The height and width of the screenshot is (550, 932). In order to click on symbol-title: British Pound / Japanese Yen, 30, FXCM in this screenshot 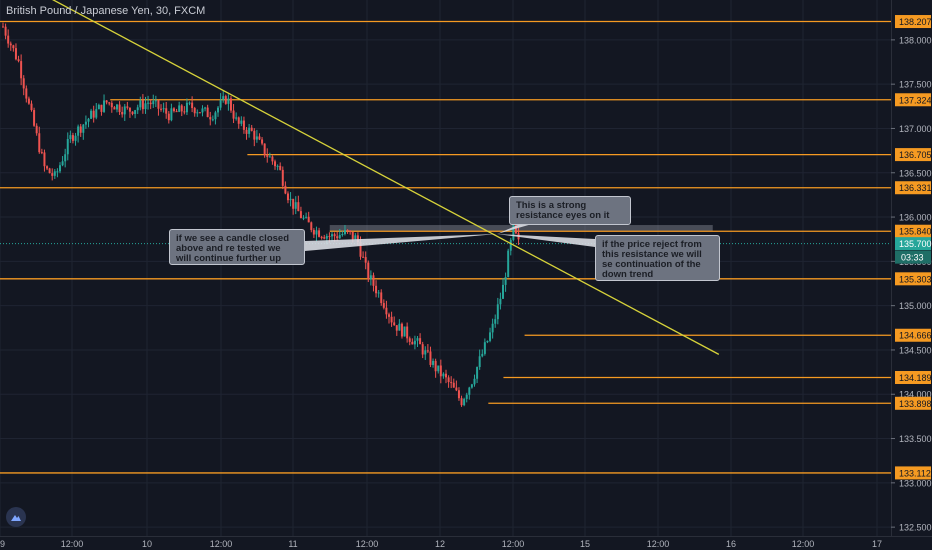, I will do `click(106, 11)`.